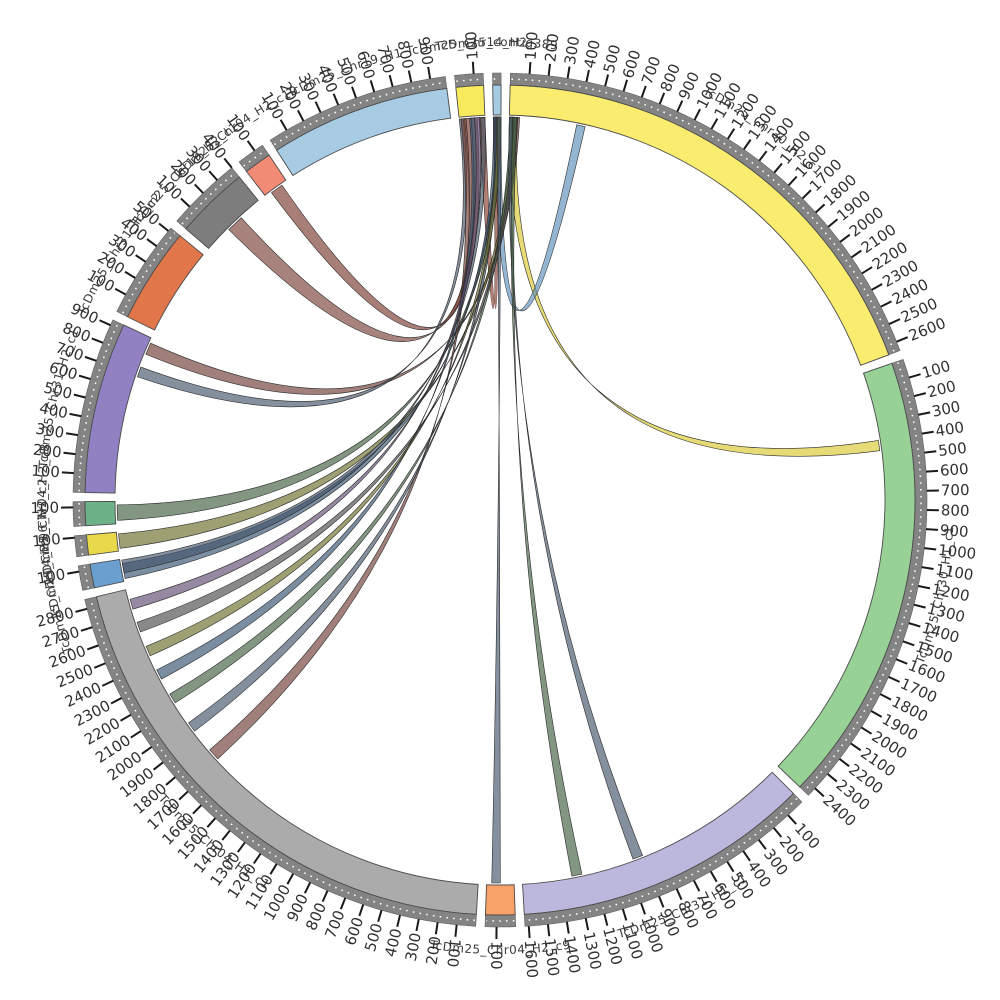 This screenshot has width=1000, height=1000. What do you see at coordinates (470, 101) in the screenshot?
I see `segment-arc-TcDm25_Chr14_H2` at bounding box center [470, 101].